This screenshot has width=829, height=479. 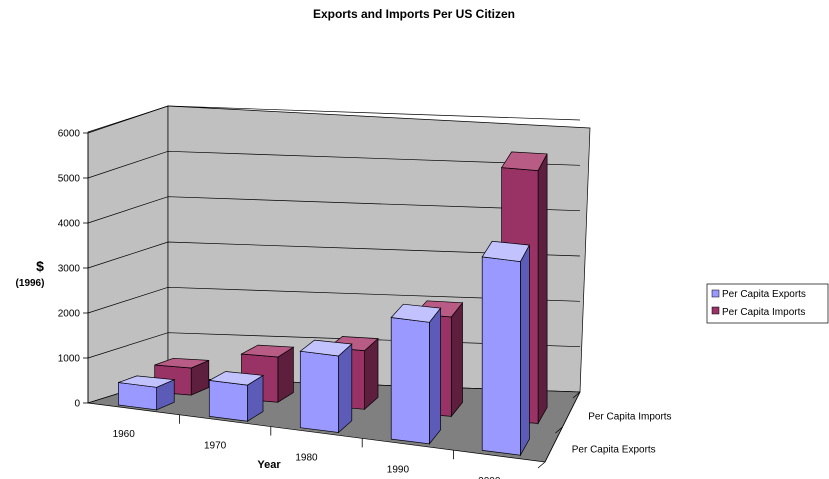 What do you see at coordinates (398, 469) in the screenshot?
I see `x-tick-label: 1990` at bounding box center [398, 469].